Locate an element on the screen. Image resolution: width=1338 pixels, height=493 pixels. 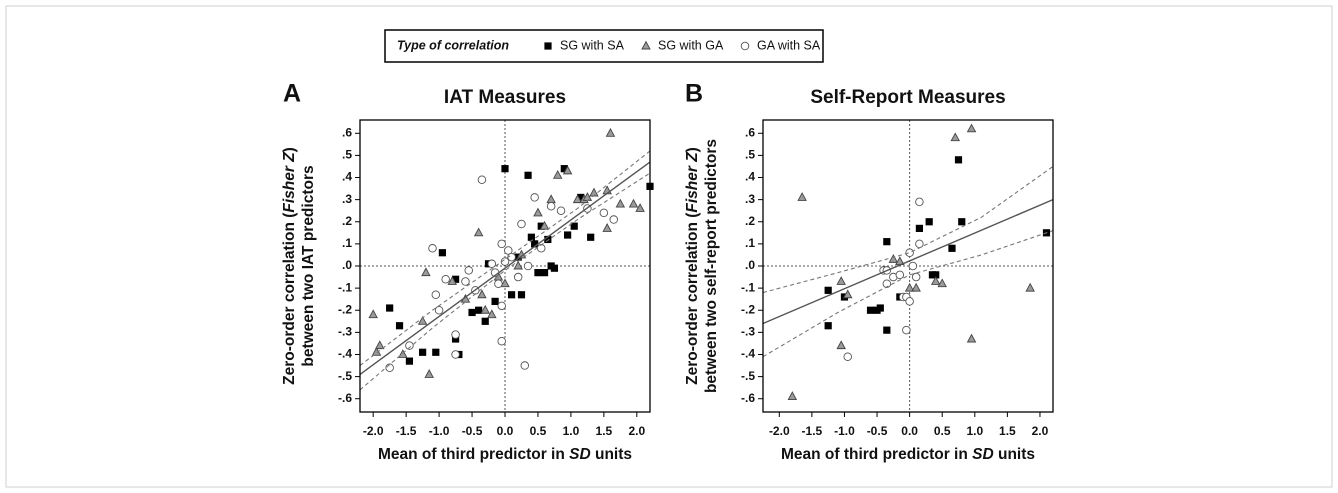
legend-marker is located at coordinates (745, 46).